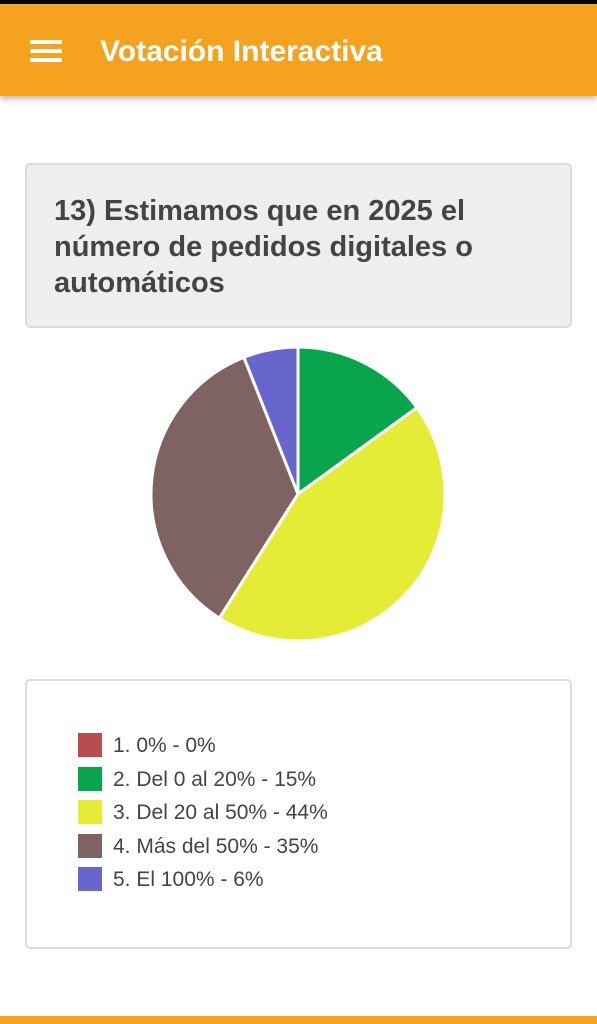  I want to click on legend-label-2: 2. Del 0 al 20% - 15%, so click(215, 779).